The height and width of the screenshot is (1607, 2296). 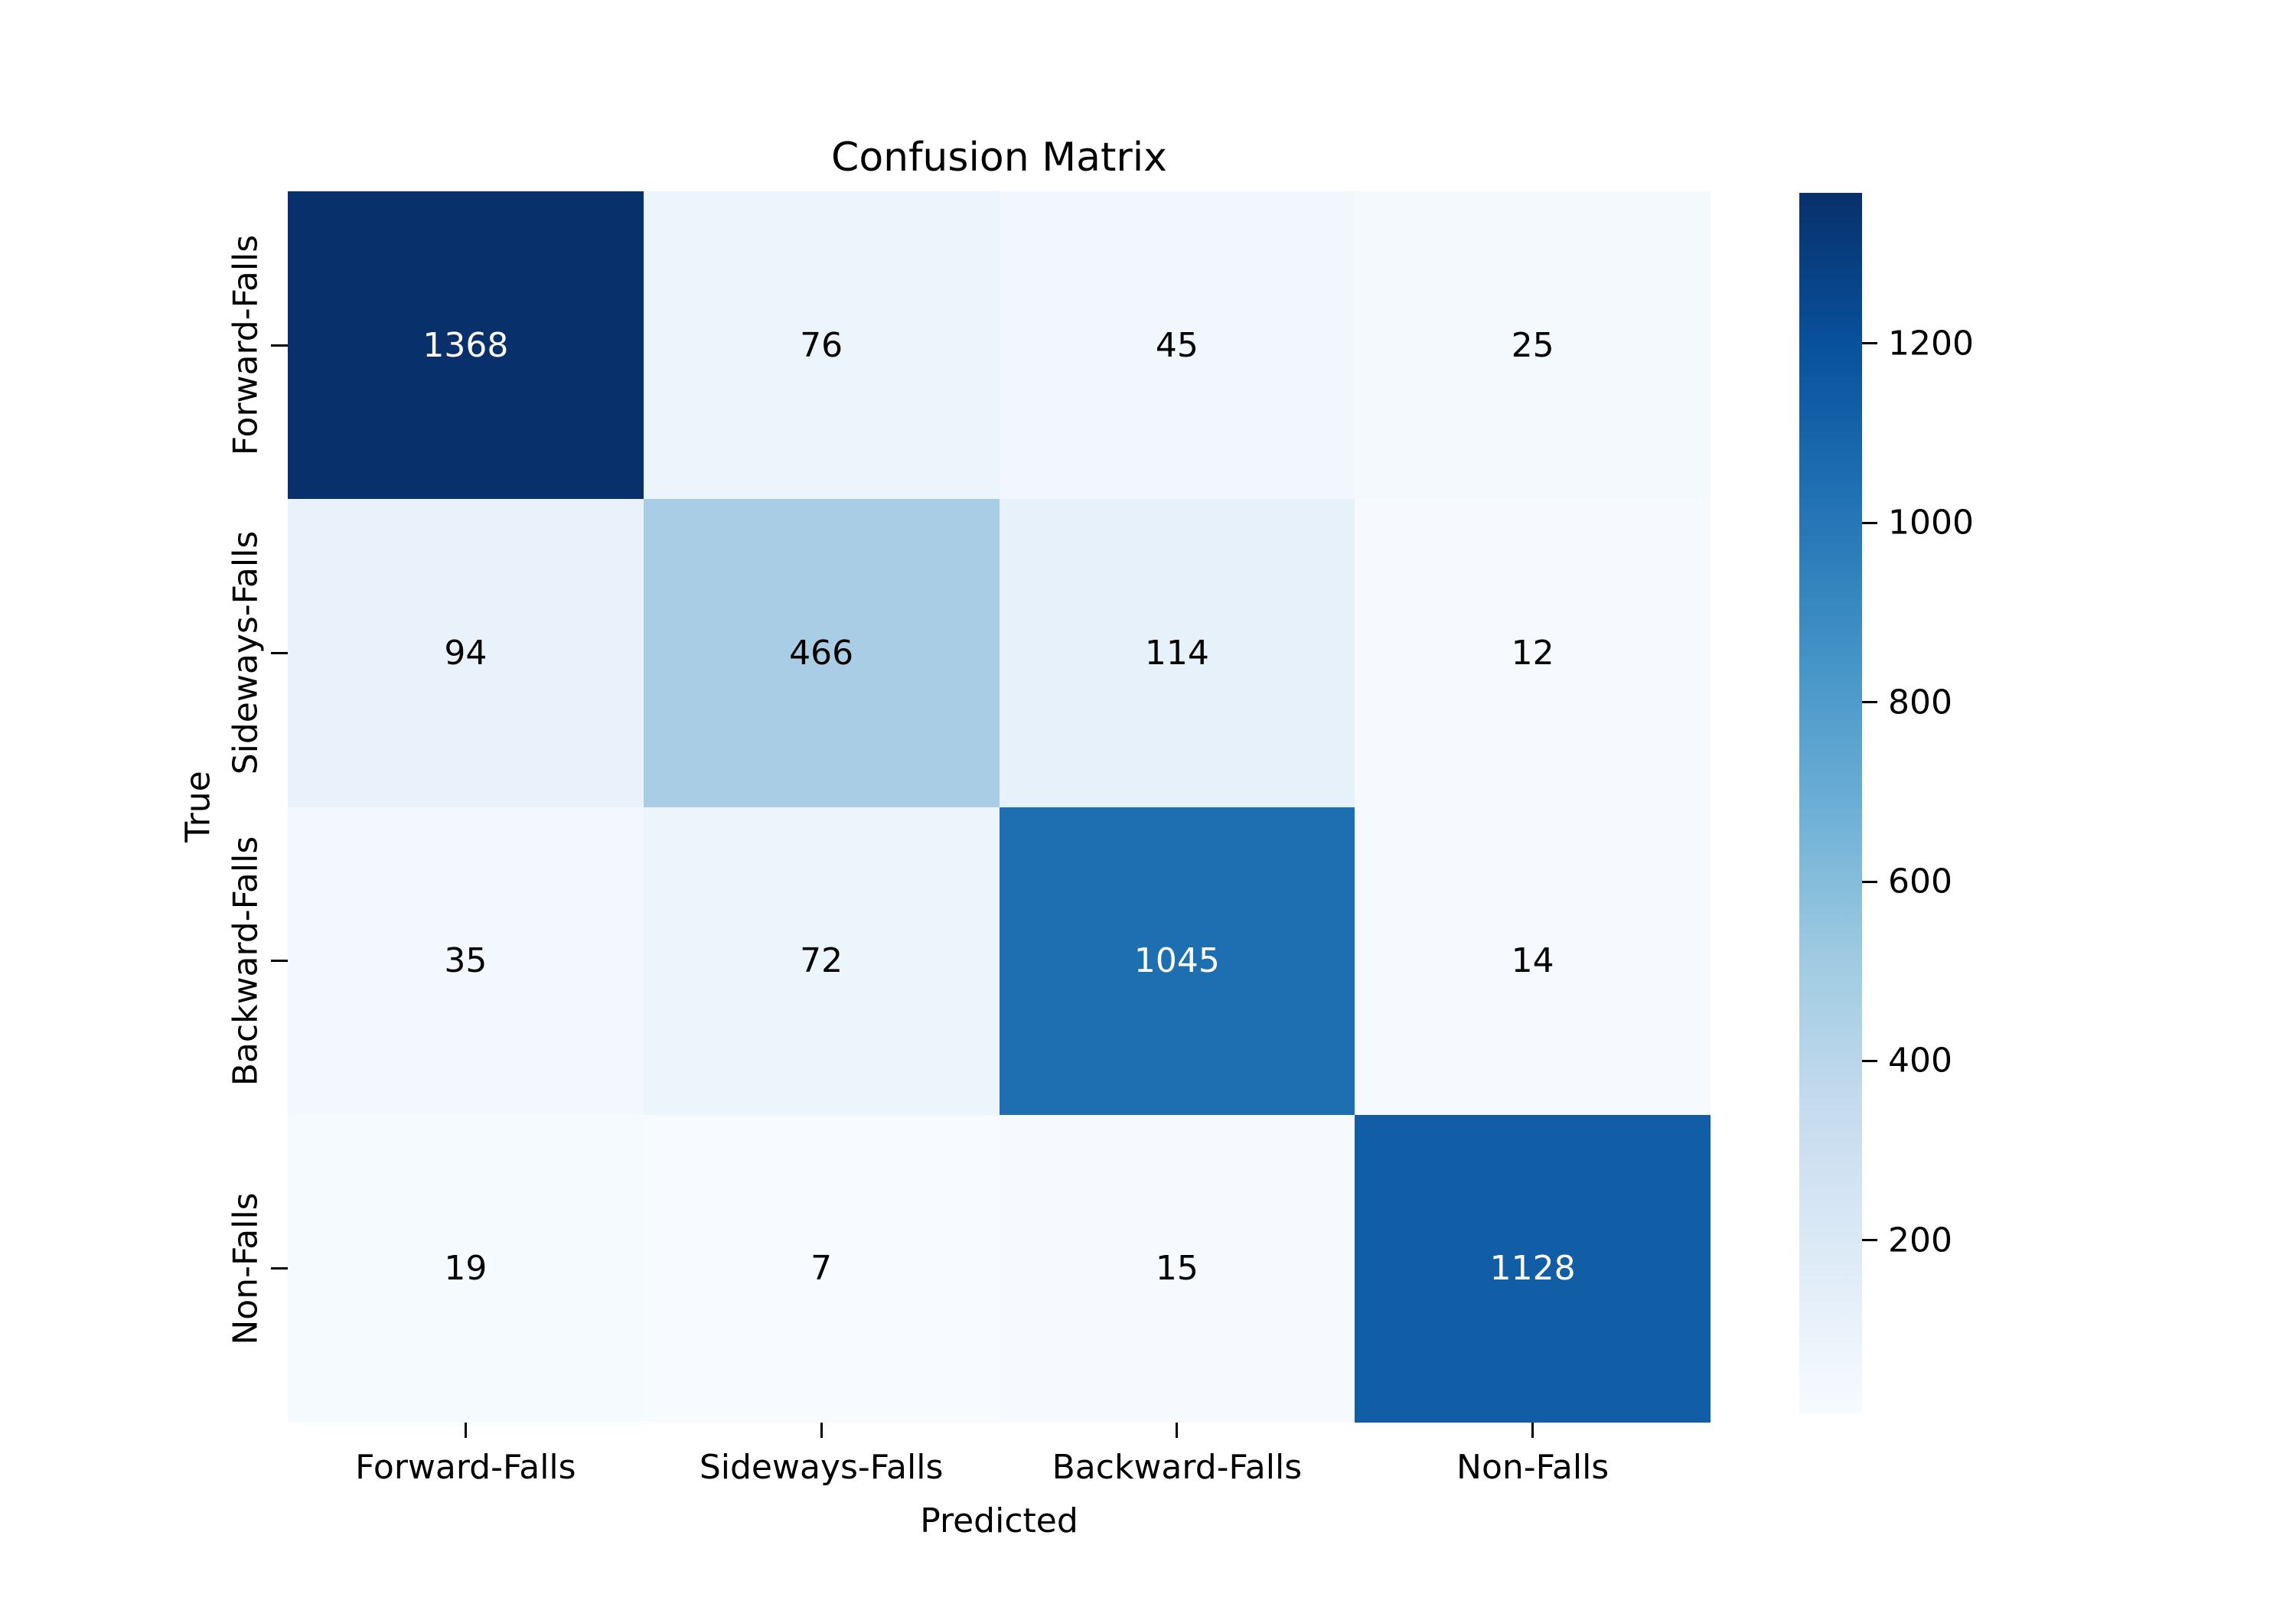 I want to click on x-axis-label: Predicted, so click(x=999, y=1520).